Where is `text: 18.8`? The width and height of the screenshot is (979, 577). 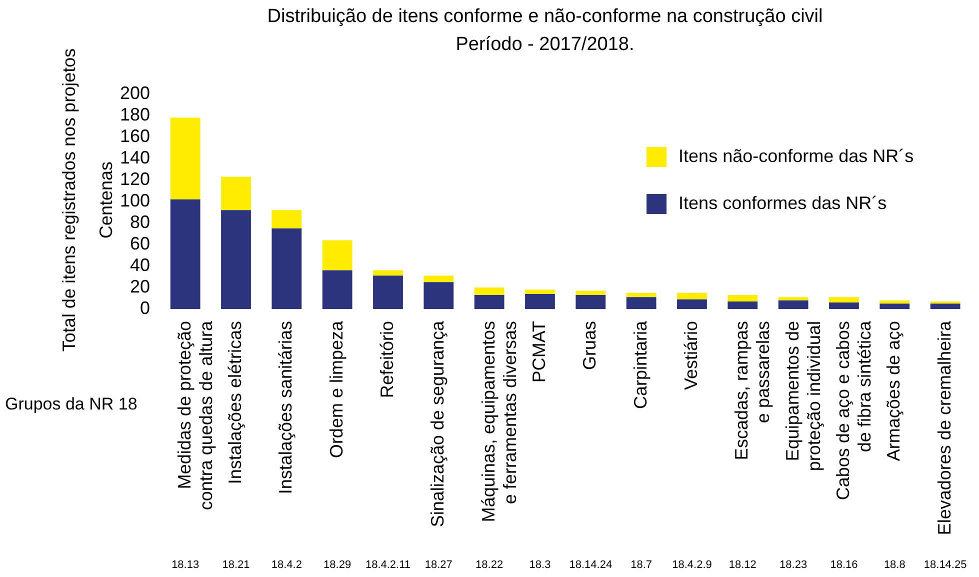 text: 18.8 is located at coordinates (895, 565).